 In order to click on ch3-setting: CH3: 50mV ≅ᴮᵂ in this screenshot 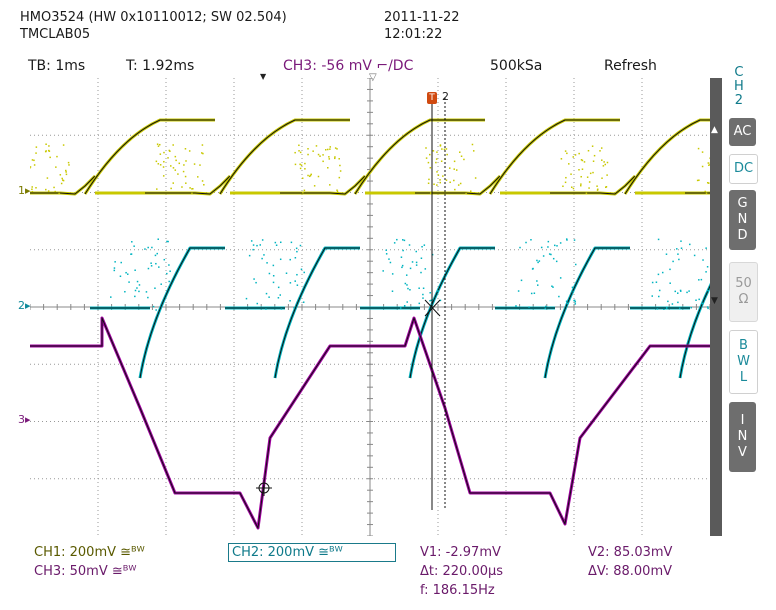, I will do `click(85, 571)`.